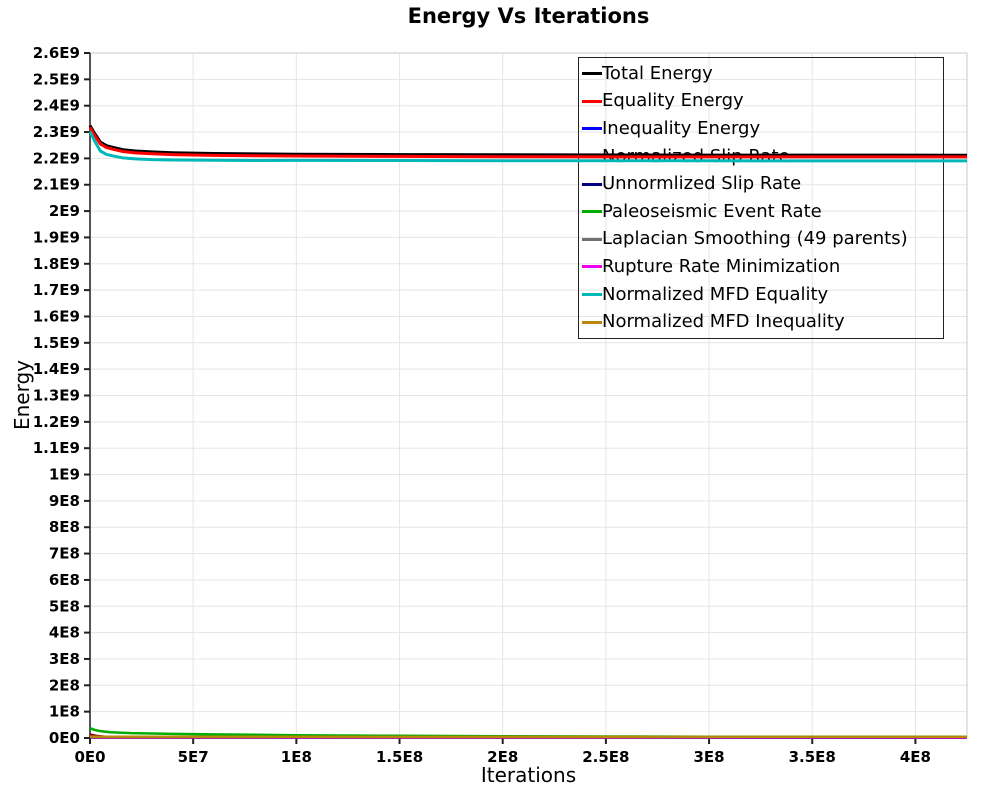  What do you see at coordinates (755, 239) in the screenshot?
I see `legend-item-label: Laplacian Smoothing (49 parents)` at bounding box center [755, 239].